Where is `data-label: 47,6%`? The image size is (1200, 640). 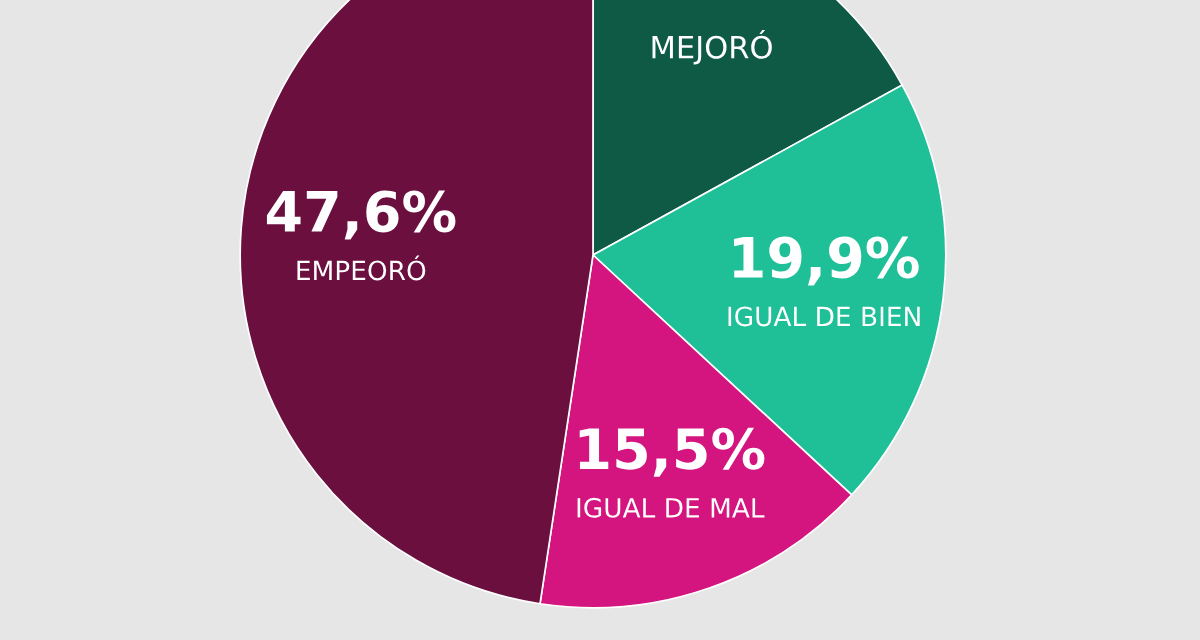
data-label: 47,6% is located at coordinates (361, 215).